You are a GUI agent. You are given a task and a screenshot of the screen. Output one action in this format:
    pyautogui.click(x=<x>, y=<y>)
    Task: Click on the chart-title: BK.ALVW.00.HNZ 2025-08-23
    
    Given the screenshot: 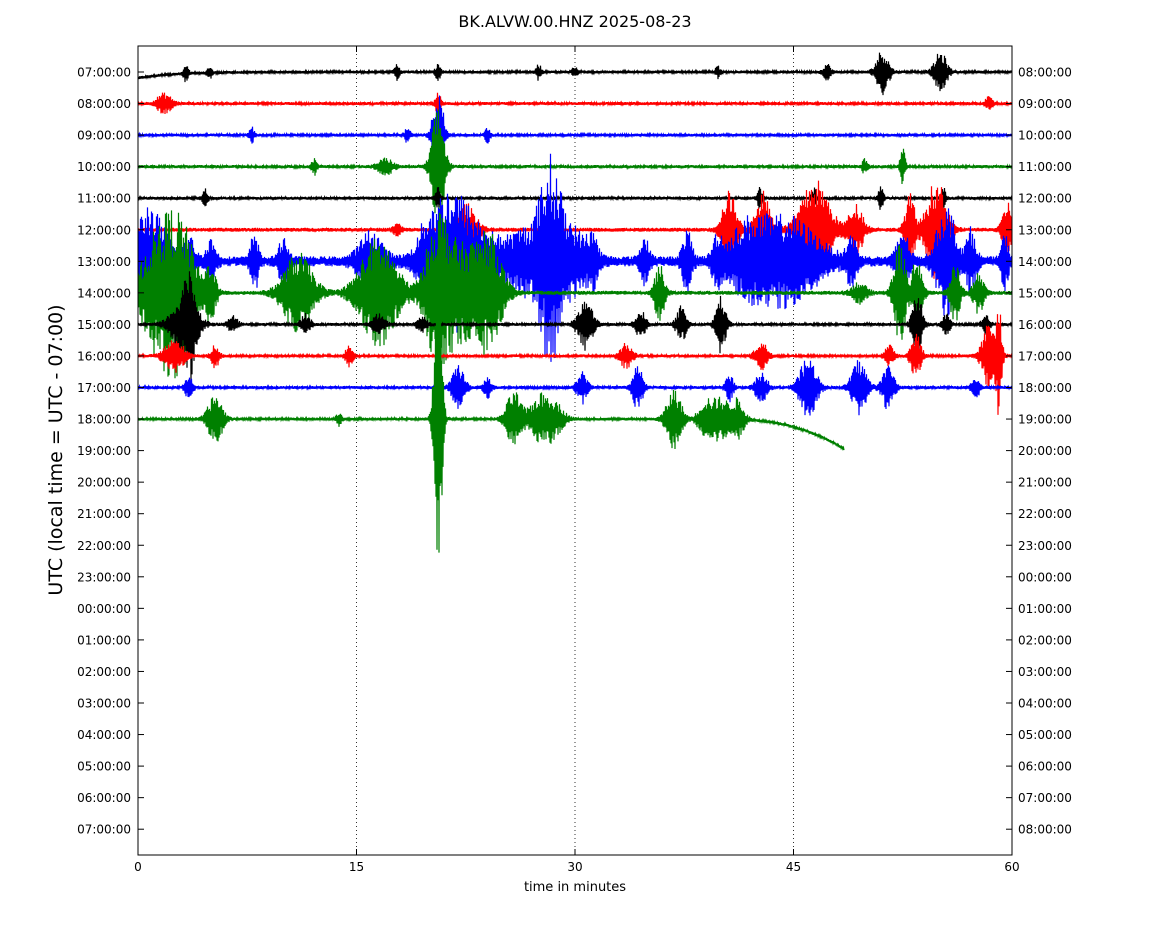 What is the action you would take?
    pyautogui.click(x=574, y=21)
    